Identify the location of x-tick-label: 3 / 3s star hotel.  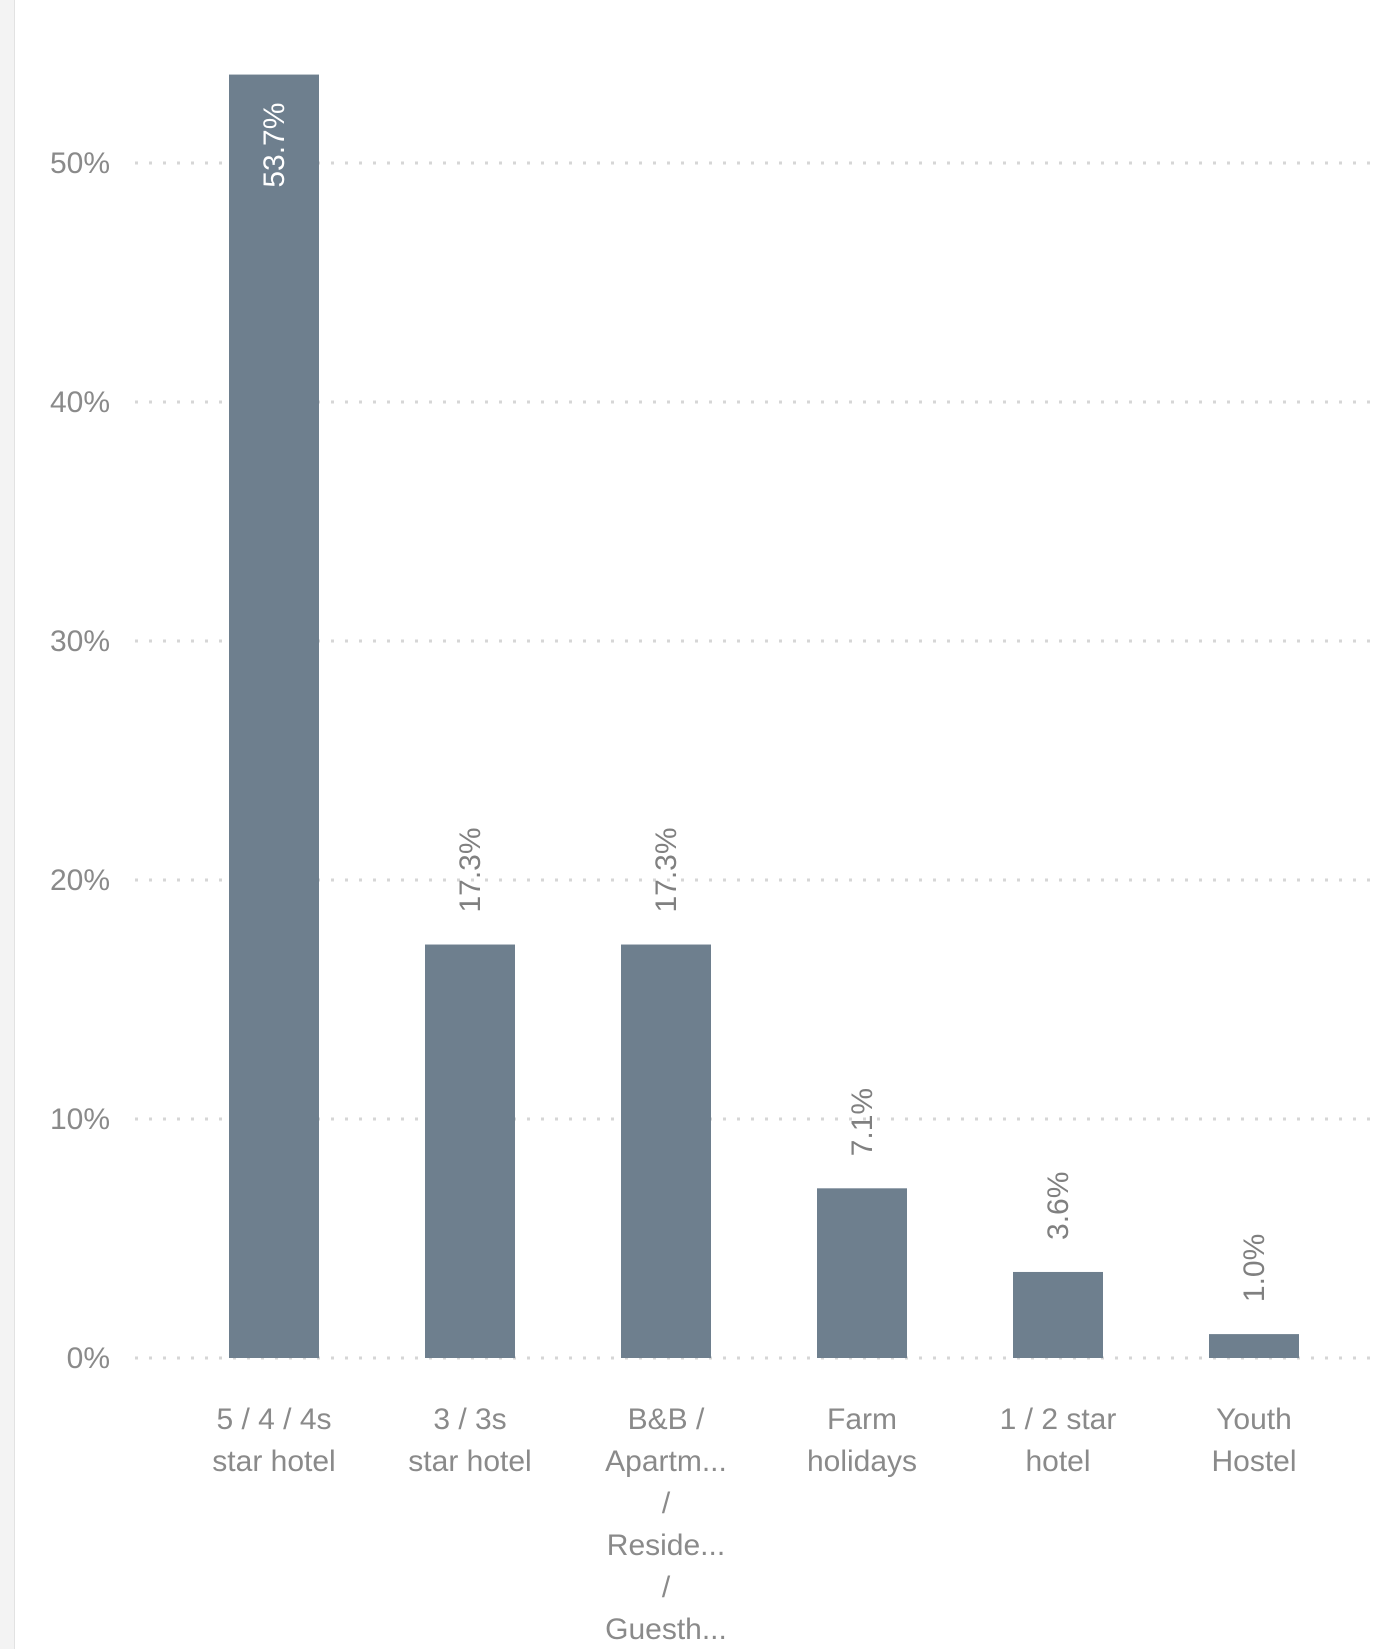
(469, 1440).